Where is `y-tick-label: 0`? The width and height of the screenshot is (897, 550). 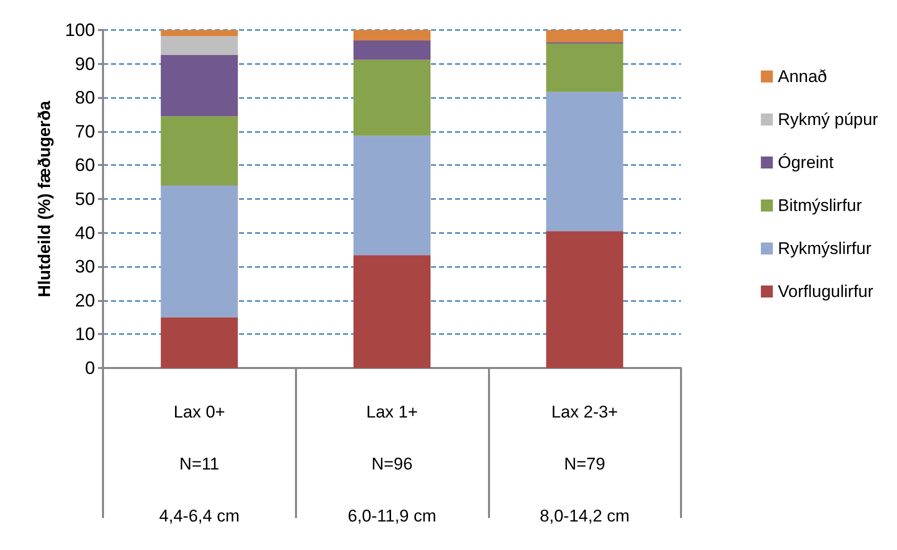 y-tick-label: 0 is located at coordinates (89, 368).